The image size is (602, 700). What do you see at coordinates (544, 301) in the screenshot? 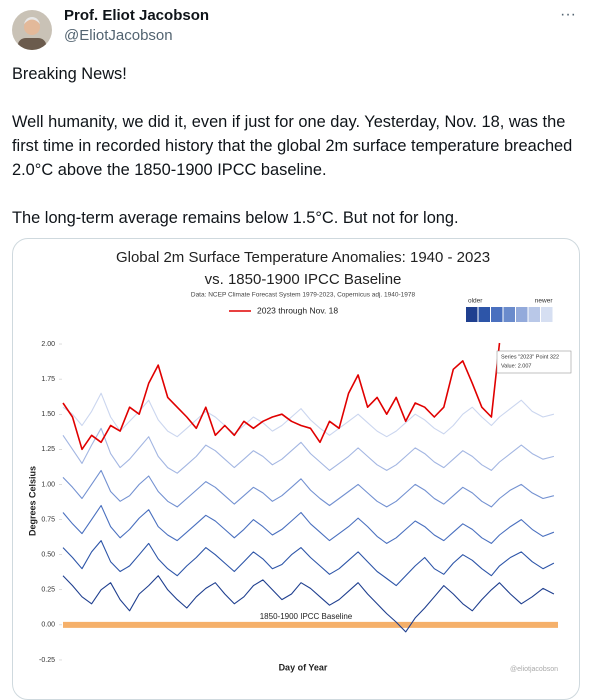
I see `scale-high-label: newer` at bounding box center [544, 301].